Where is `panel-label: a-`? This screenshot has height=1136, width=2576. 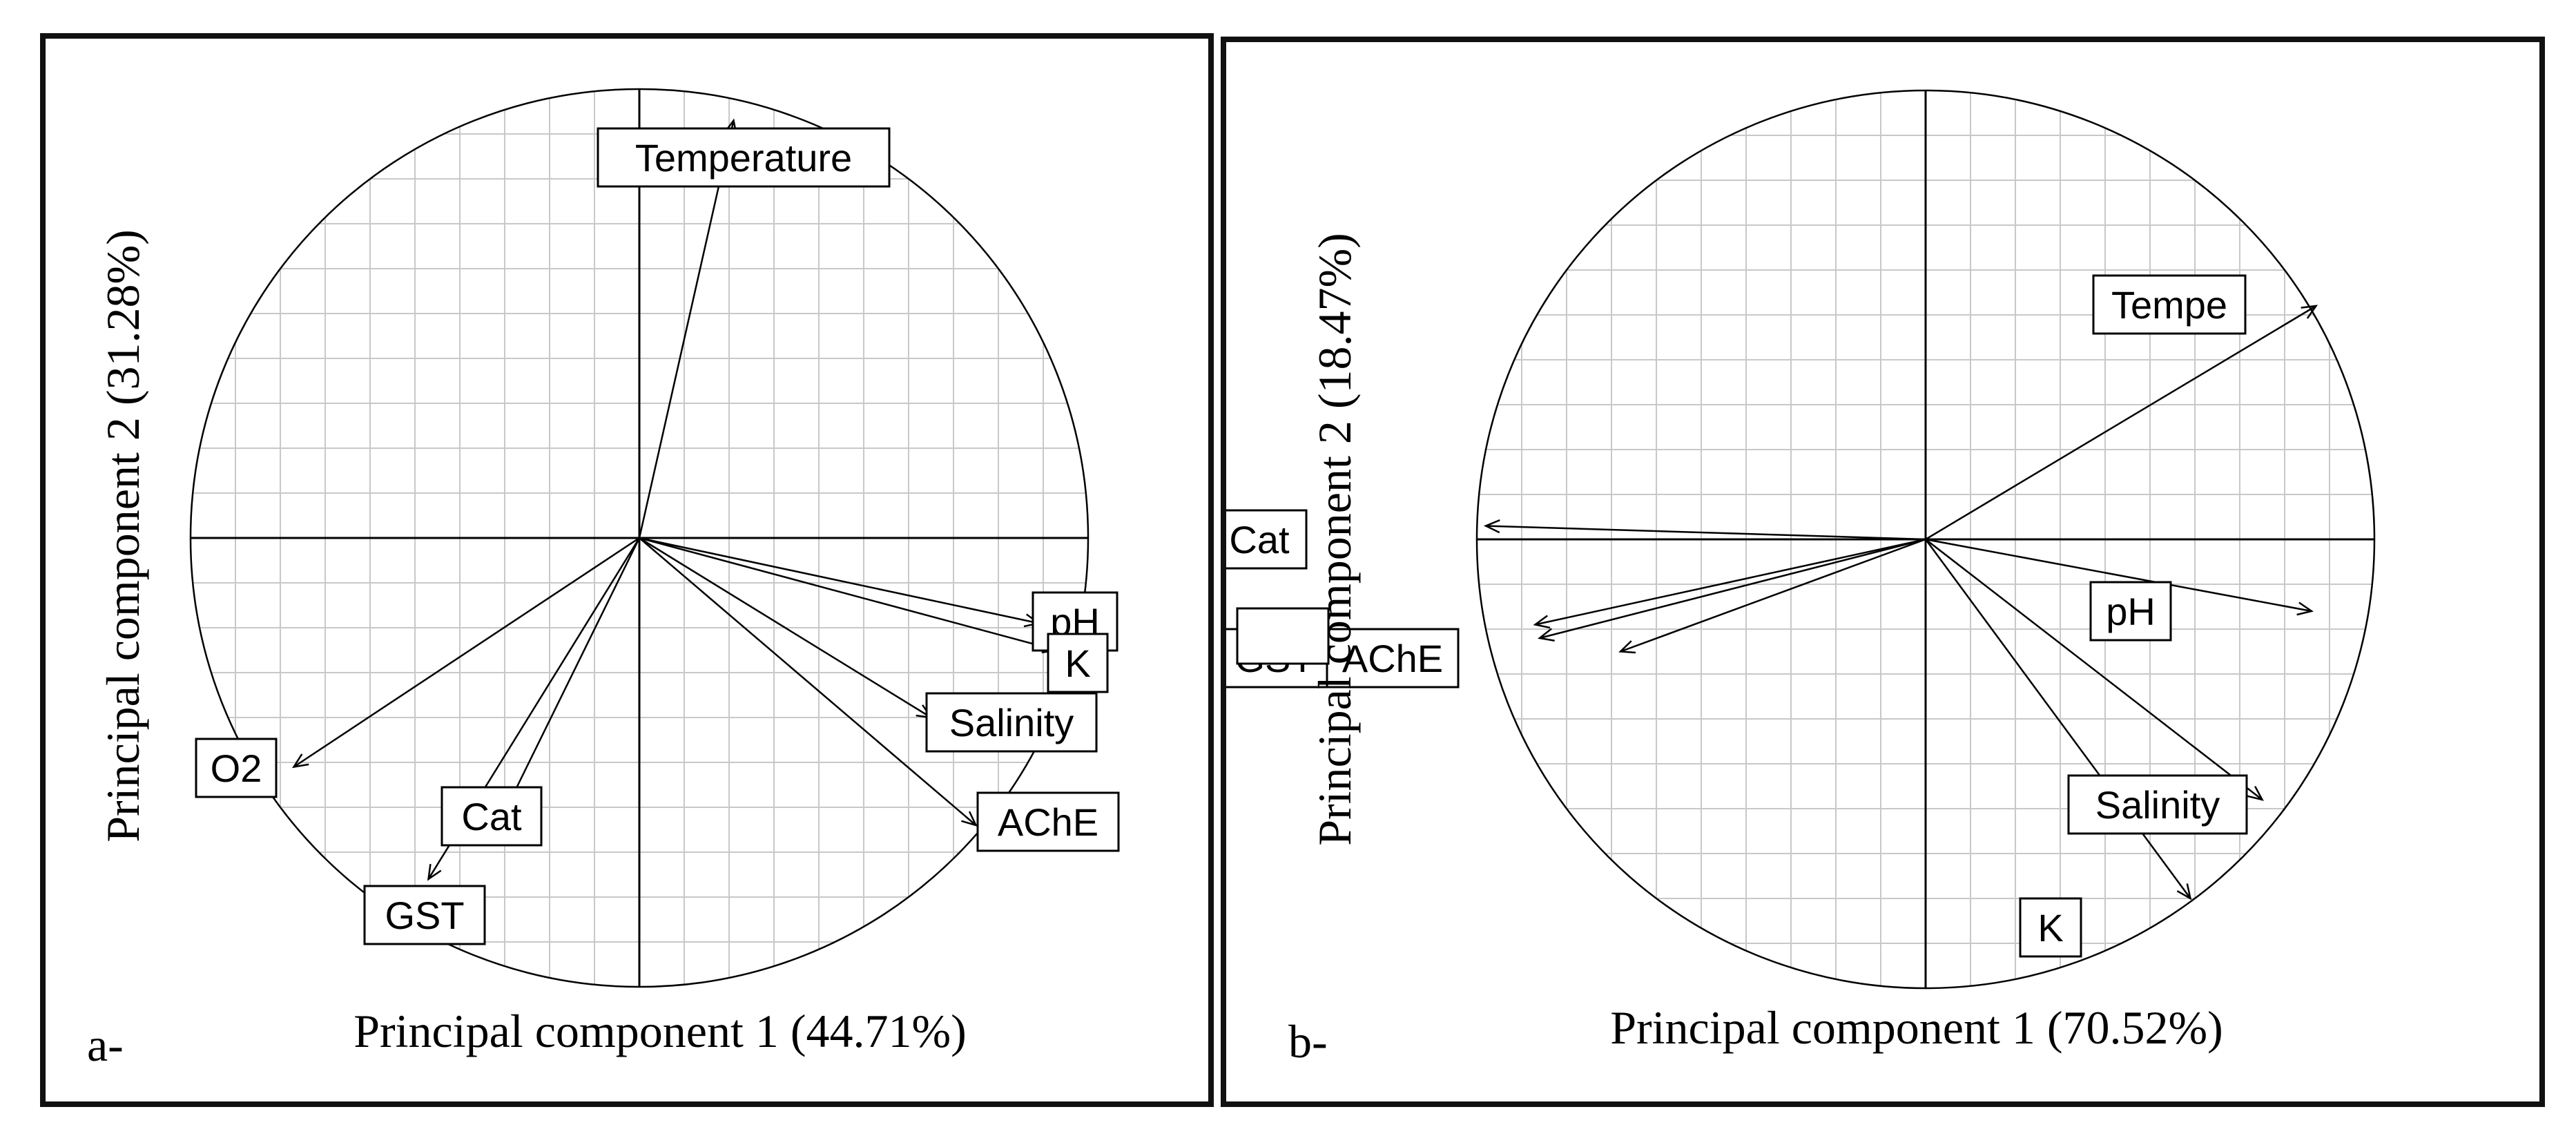 panel-label: a- is located at coordinates (105, 1045).